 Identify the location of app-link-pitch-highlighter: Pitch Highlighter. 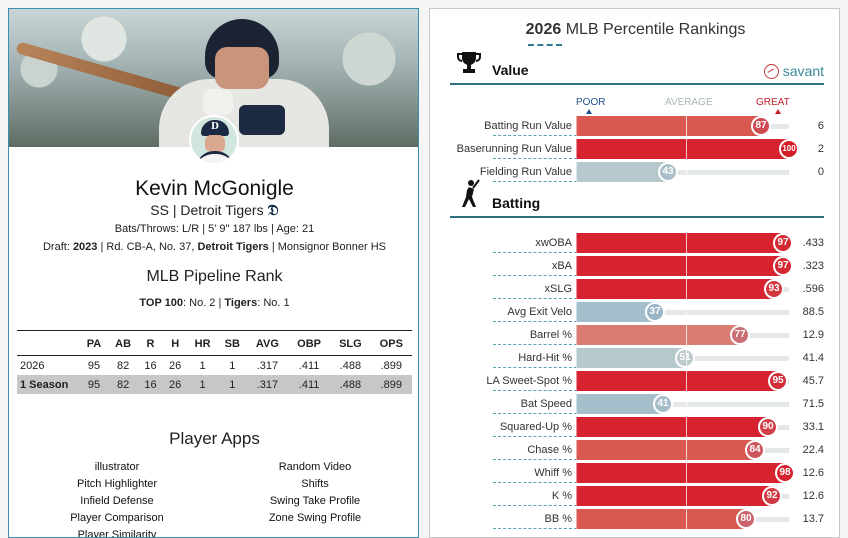
(117, 484).